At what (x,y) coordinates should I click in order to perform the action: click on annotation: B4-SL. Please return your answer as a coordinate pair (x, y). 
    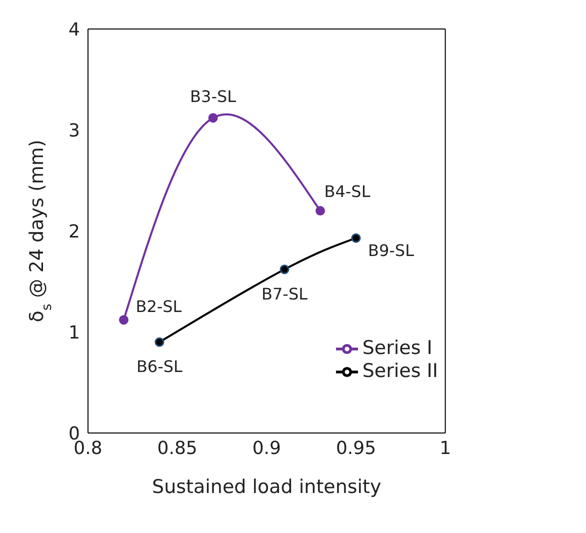
    Looking at the image, I should click on (347, 191).